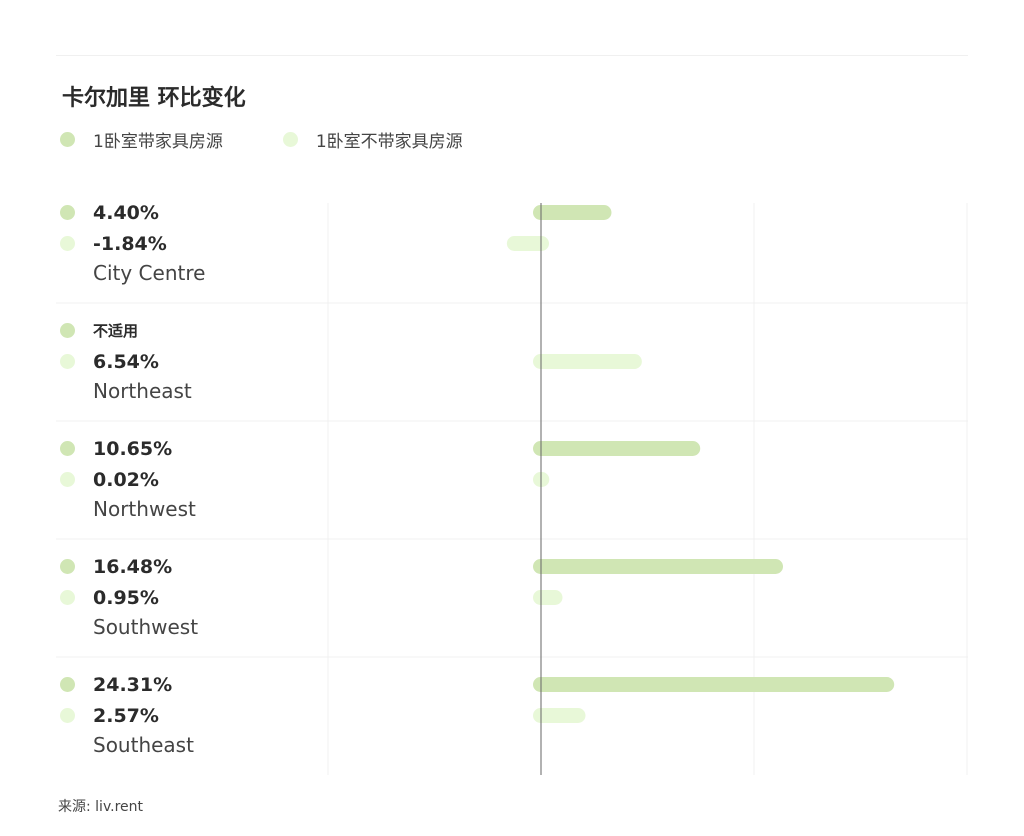 This screenshot has width=1024, height=836. I want to click on category-label: Southeast, so click(143, 745).